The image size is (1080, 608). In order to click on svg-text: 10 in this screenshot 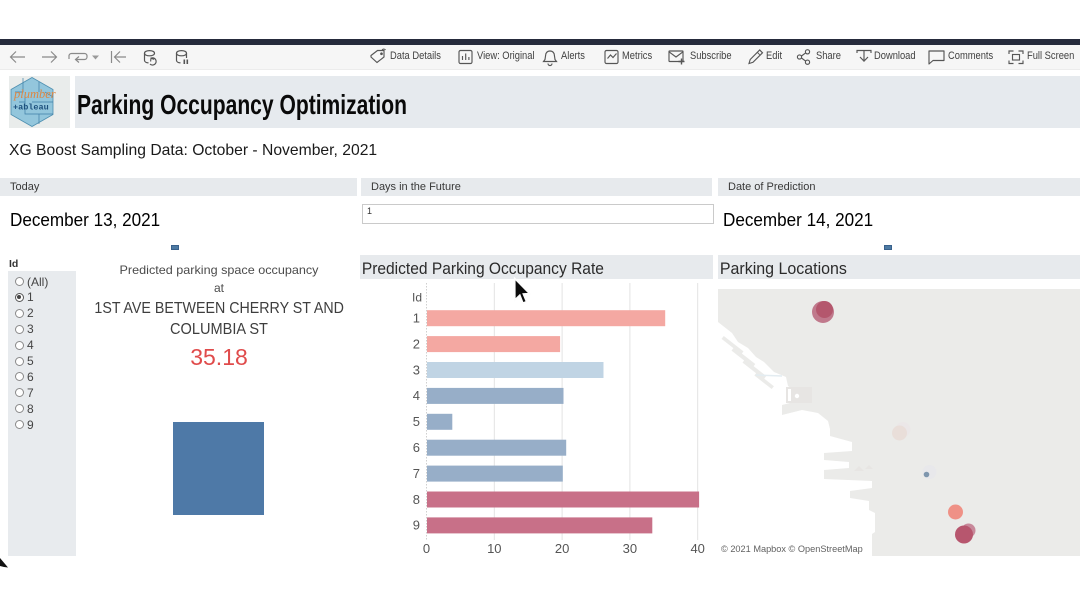, I will do `click(494, 548)`.